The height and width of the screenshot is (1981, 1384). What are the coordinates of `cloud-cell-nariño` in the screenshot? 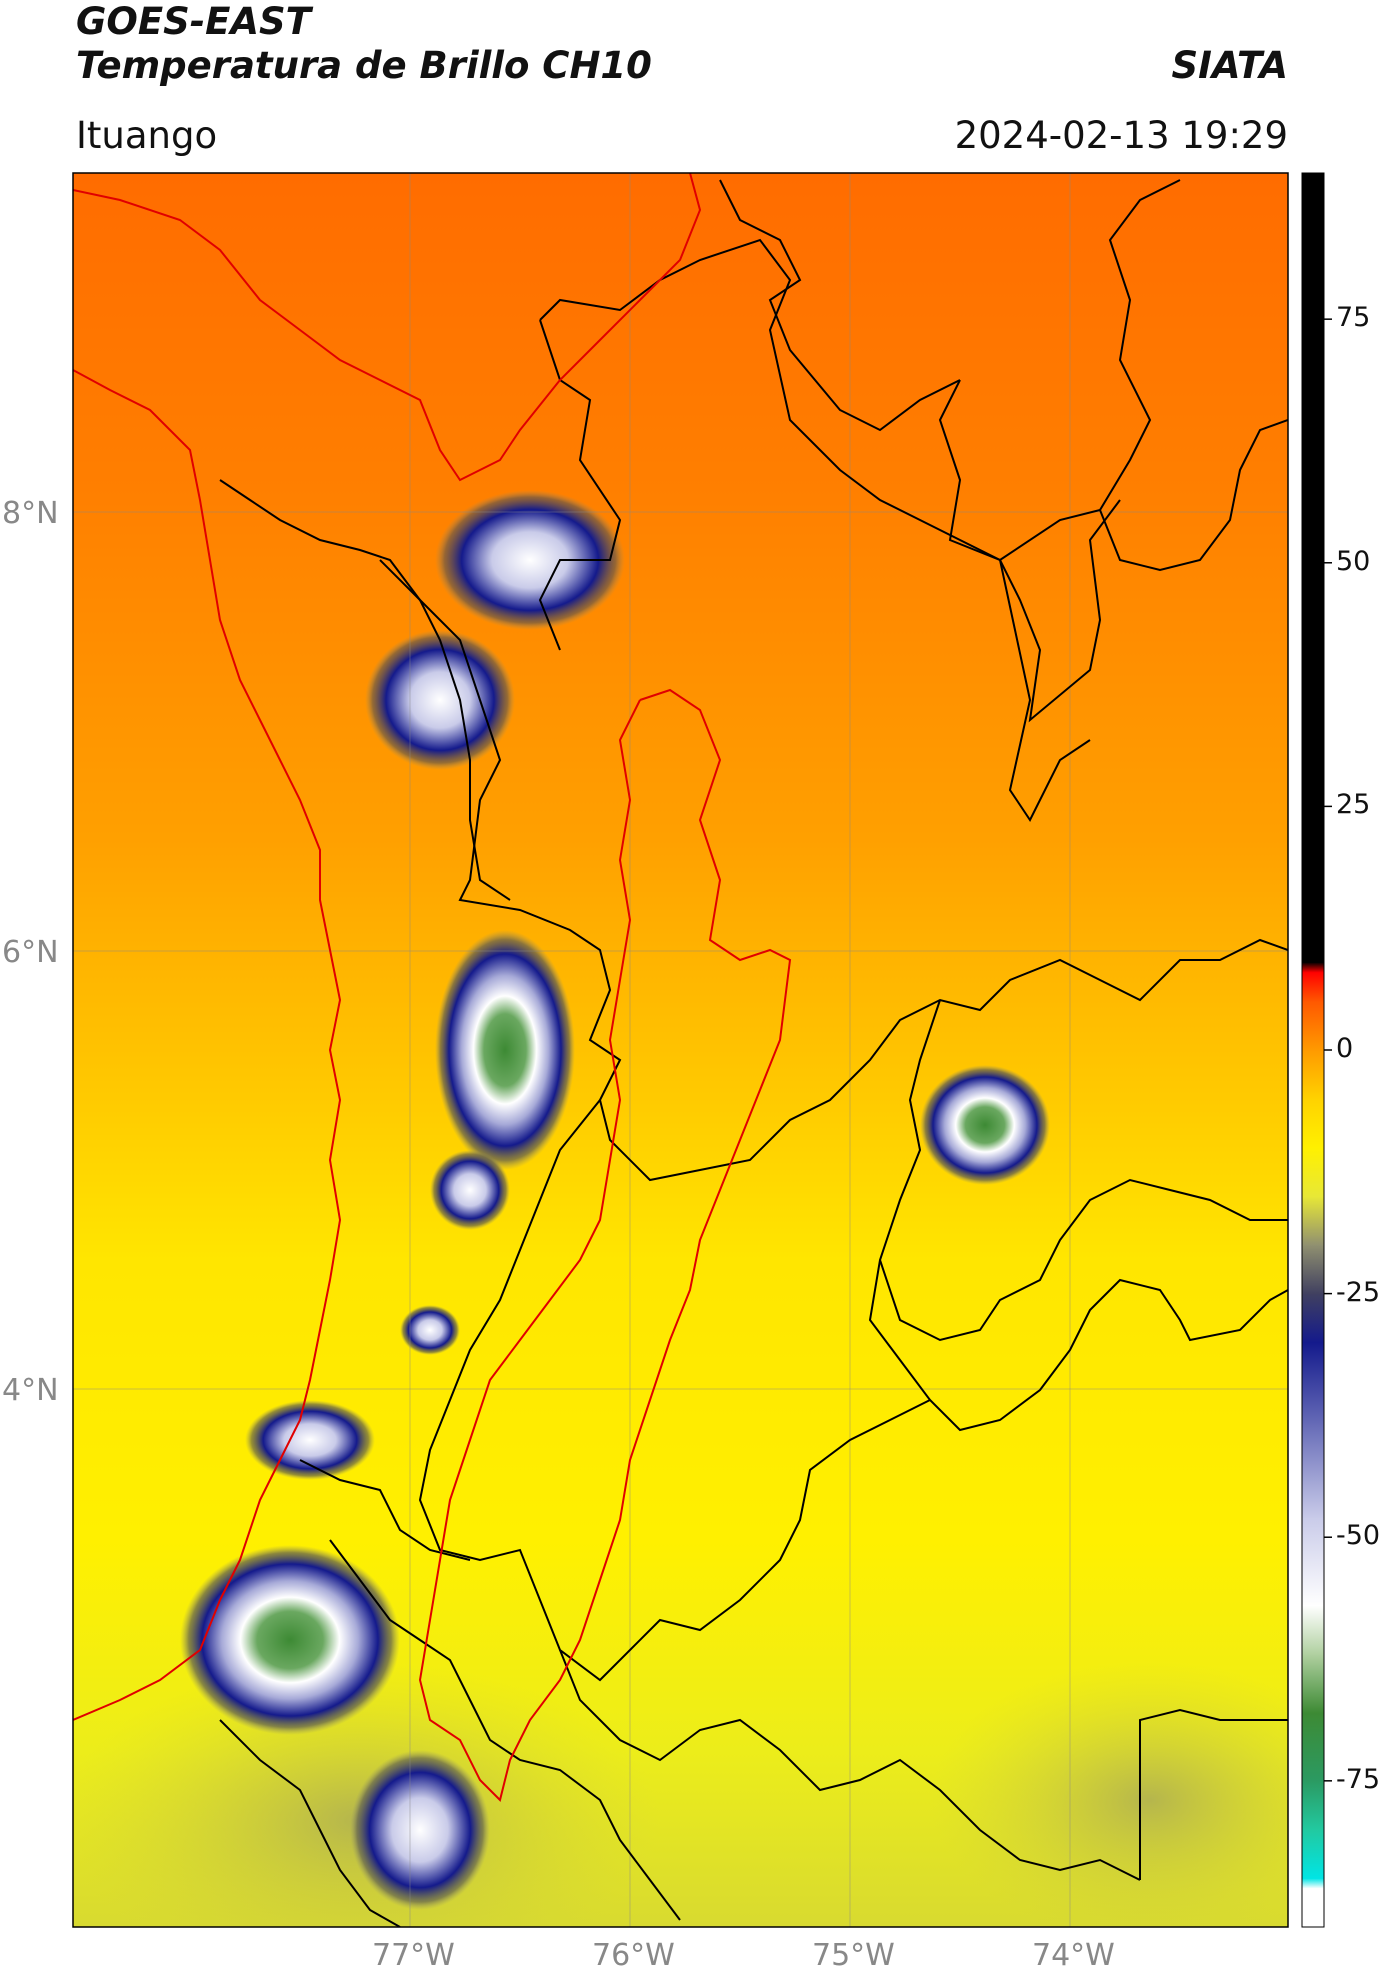 It's located at (420, 1830).